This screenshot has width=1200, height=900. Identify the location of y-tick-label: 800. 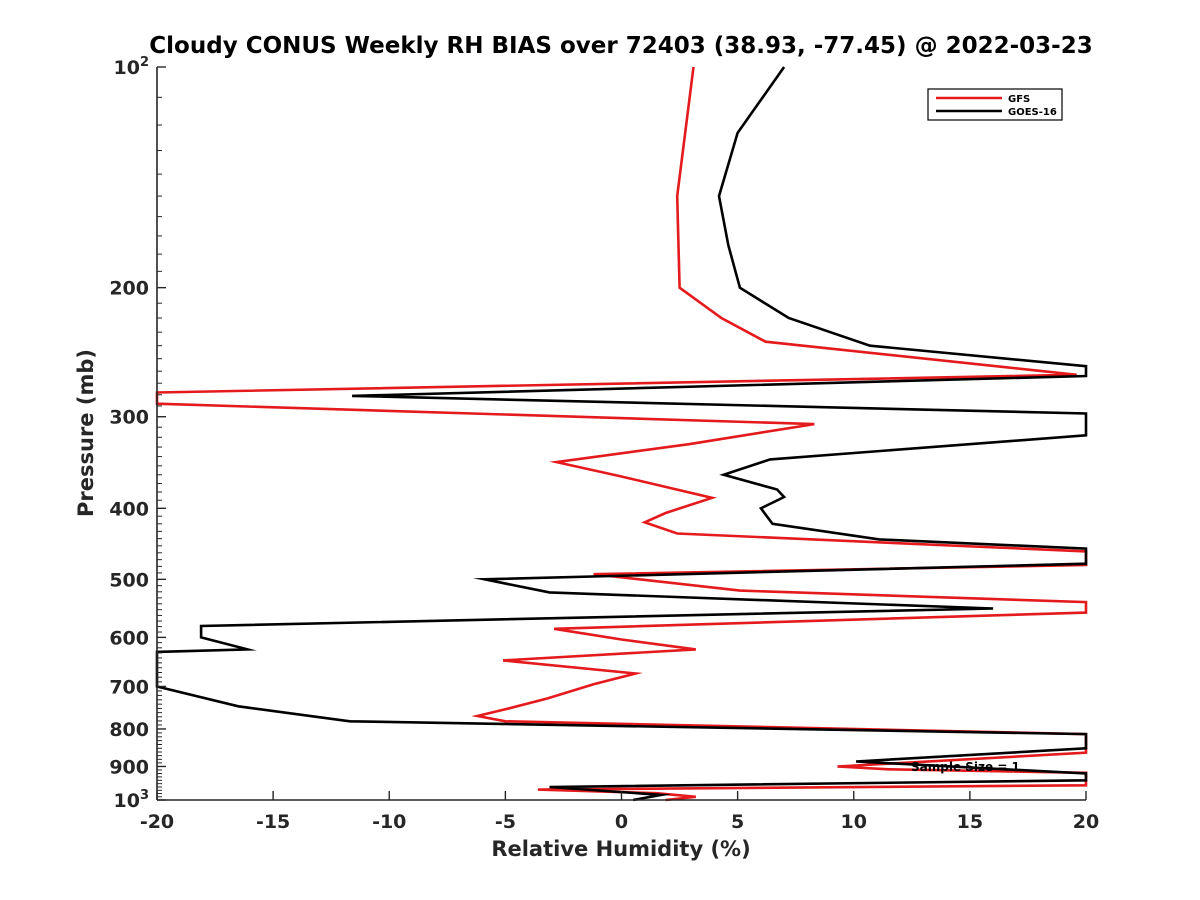
(129, 730).